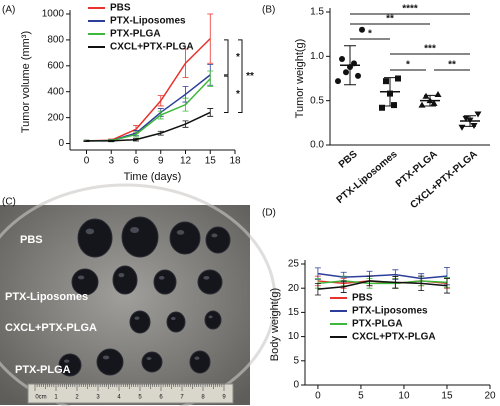 The width and height of the screenshot is (500, 406). I want to click on y-axis-title: Tumor weight(g), so click(300, 79).